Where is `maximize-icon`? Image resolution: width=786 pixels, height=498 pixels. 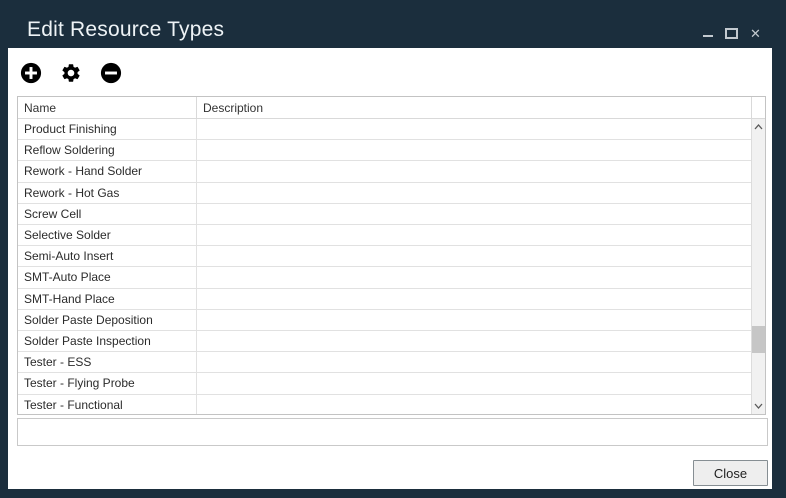 maximize-icon is located at coordinates (731, 33).